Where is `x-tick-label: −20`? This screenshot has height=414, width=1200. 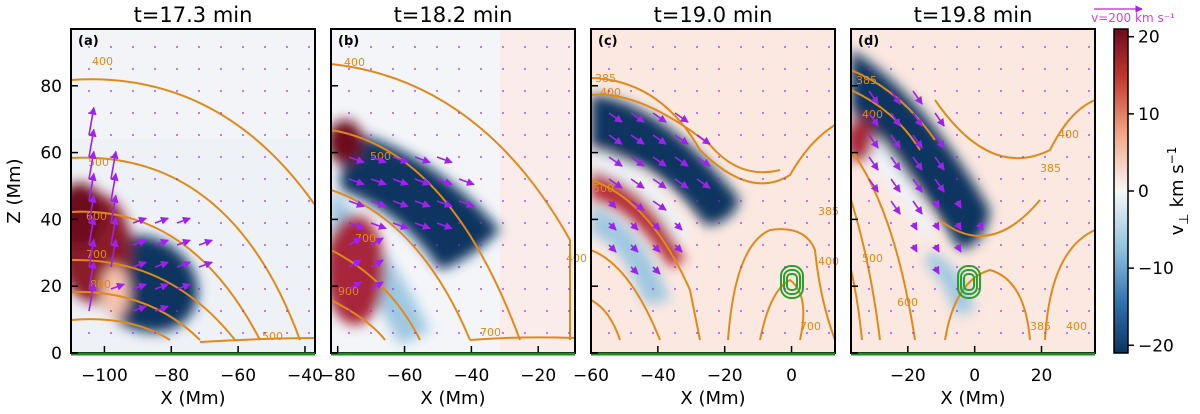 x-tick-label: −20 is located at coordinates (538, 376).